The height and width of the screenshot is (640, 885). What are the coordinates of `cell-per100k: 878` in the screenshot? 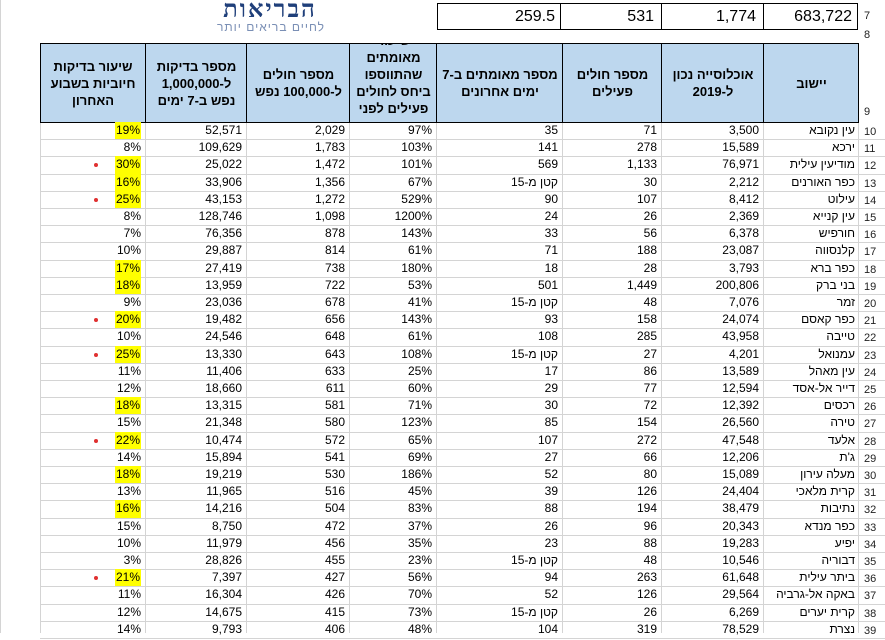 It's located at (334, 233).